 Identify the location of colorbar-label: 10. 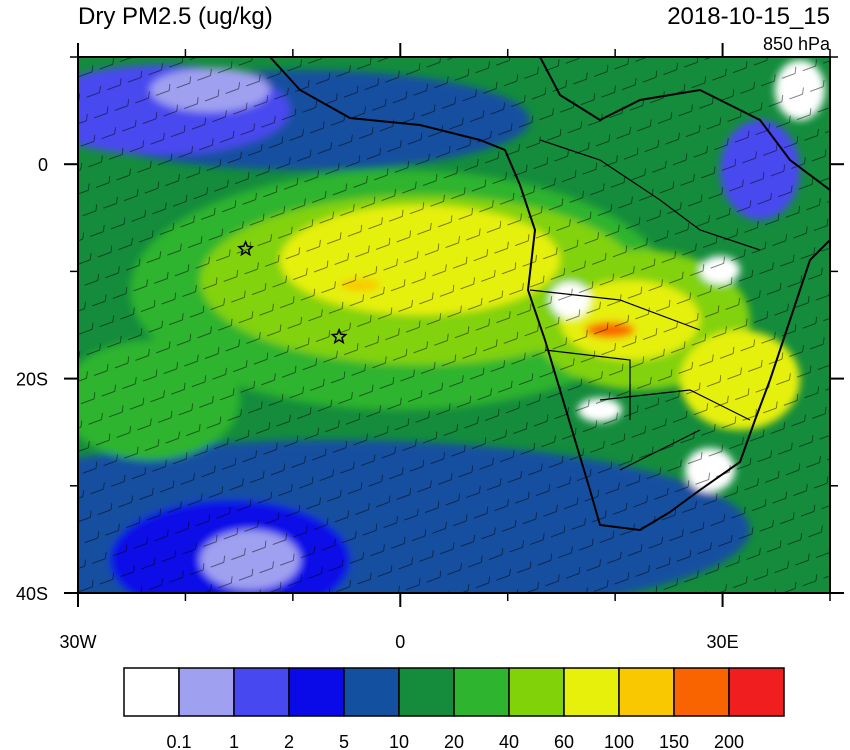
(399, 741).